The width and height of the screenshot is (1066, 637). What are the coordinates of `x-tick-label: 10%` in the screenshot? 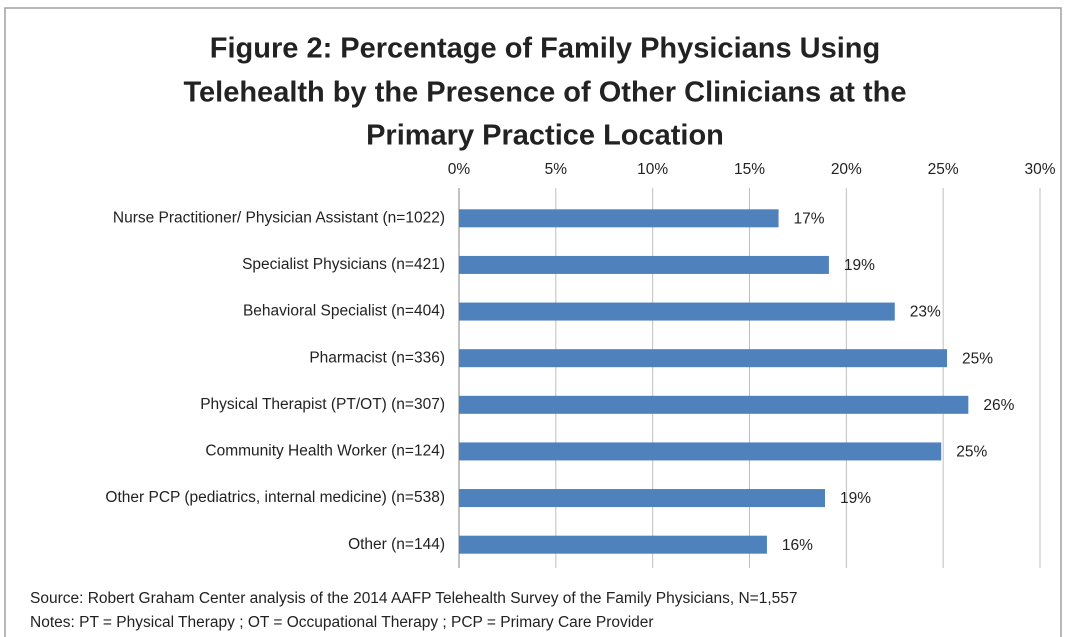 It's located at (652, 169).